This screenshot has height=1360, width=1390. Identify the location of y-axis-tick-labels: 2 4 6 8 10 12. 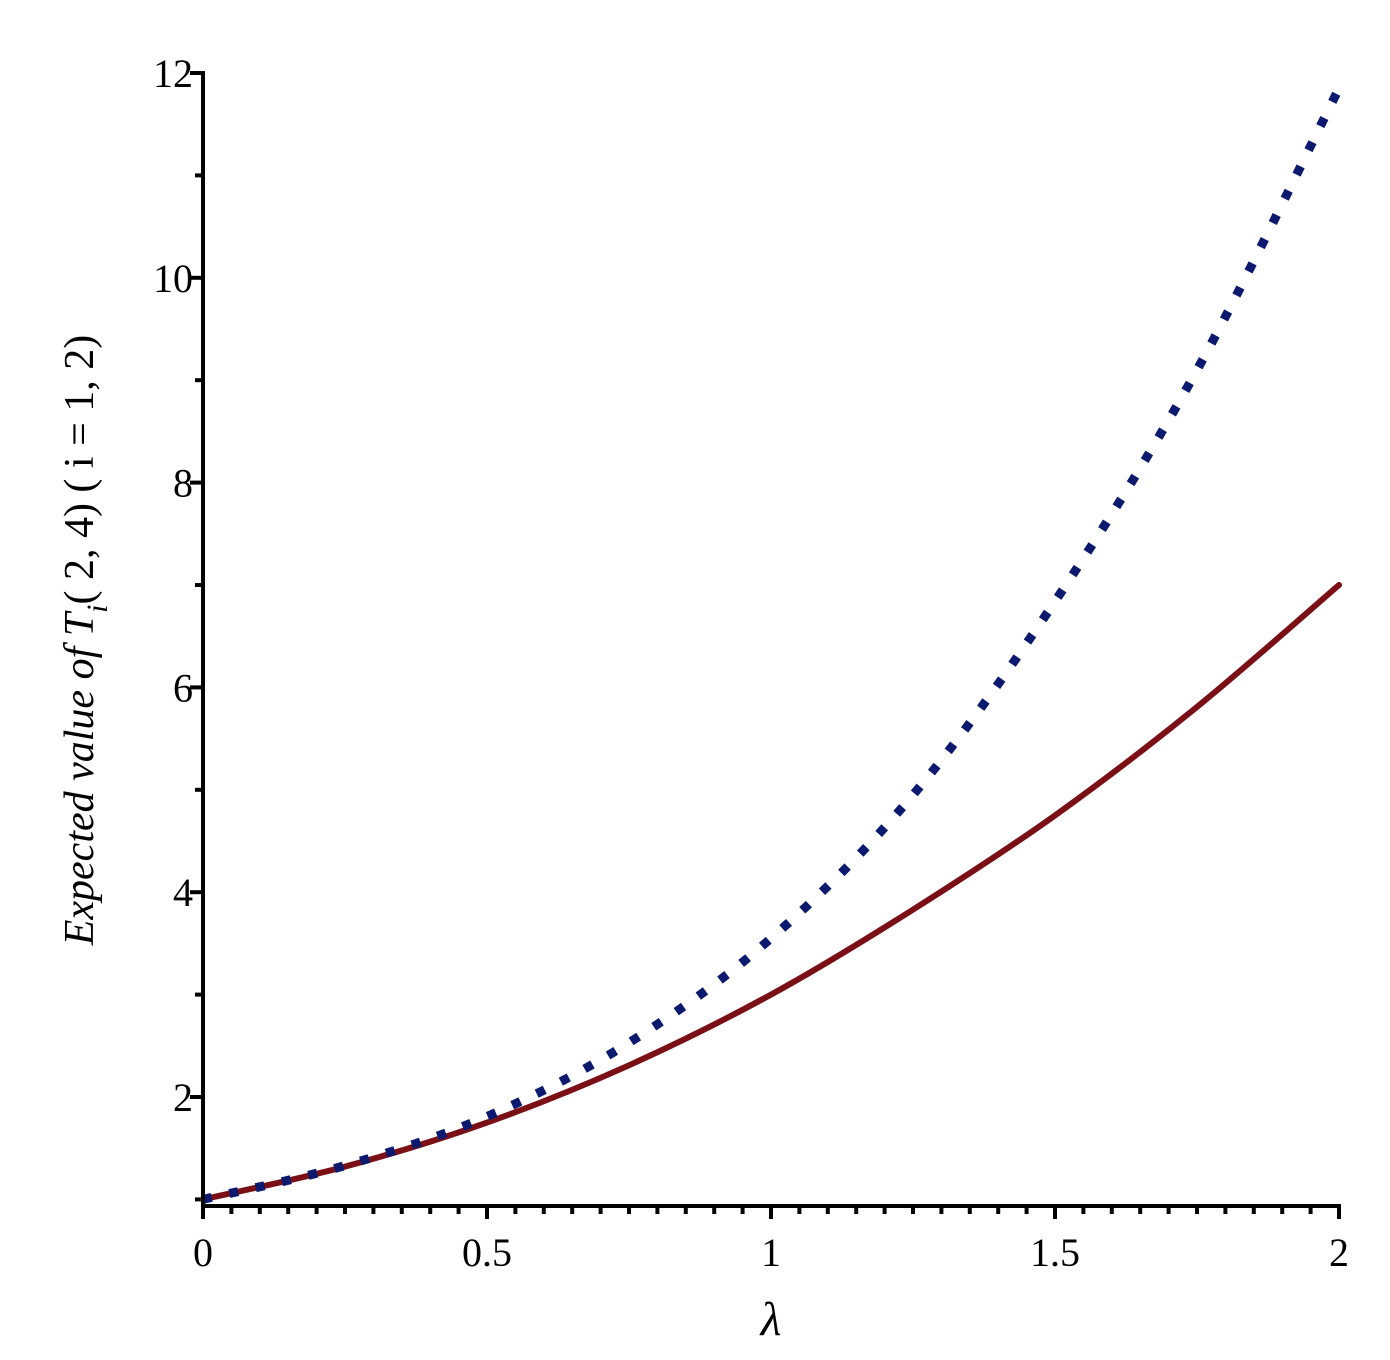
(173, 585).